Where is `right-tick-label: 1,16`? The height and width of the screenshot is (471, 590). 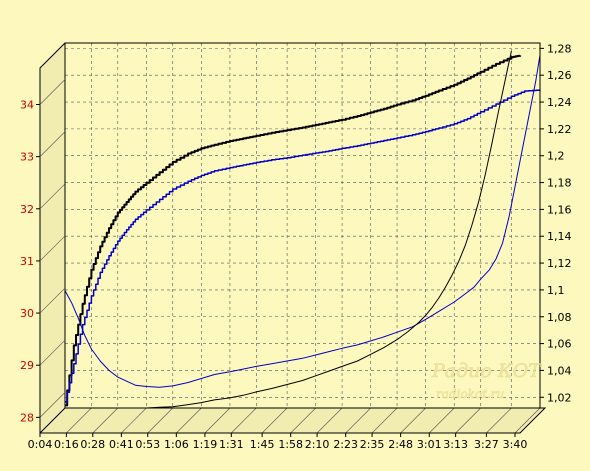 right-tick-label: 1,16 is located at coordinates (559, 209).